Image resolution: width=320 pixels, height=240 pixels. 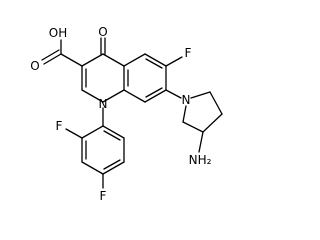 I want to click on atom-label: NH₂, so click(x=200, y=160).